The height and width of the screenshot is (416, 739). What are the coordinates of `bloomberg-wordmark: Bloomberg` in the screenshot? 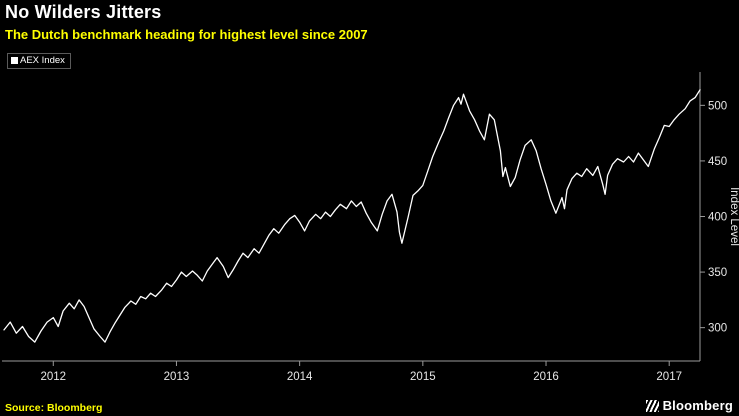 It's located at (697, 405).